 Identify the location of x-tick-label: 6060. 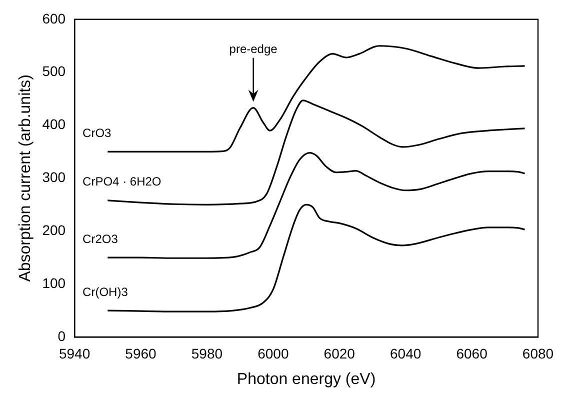
(472, 353).